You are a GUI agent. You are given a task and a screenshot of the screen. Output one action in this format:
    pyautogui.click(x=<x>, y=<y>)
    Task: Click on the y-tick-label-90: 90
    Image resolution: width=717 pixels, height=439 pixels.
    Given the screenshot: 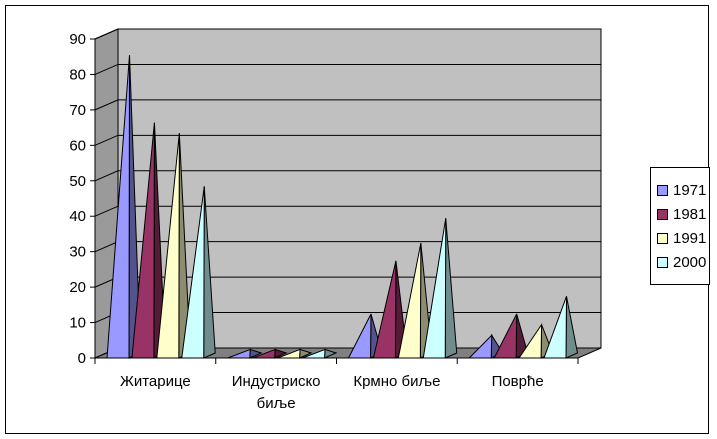 What is the action you would take?
    pyautogui.click(x=77, y=39)
    